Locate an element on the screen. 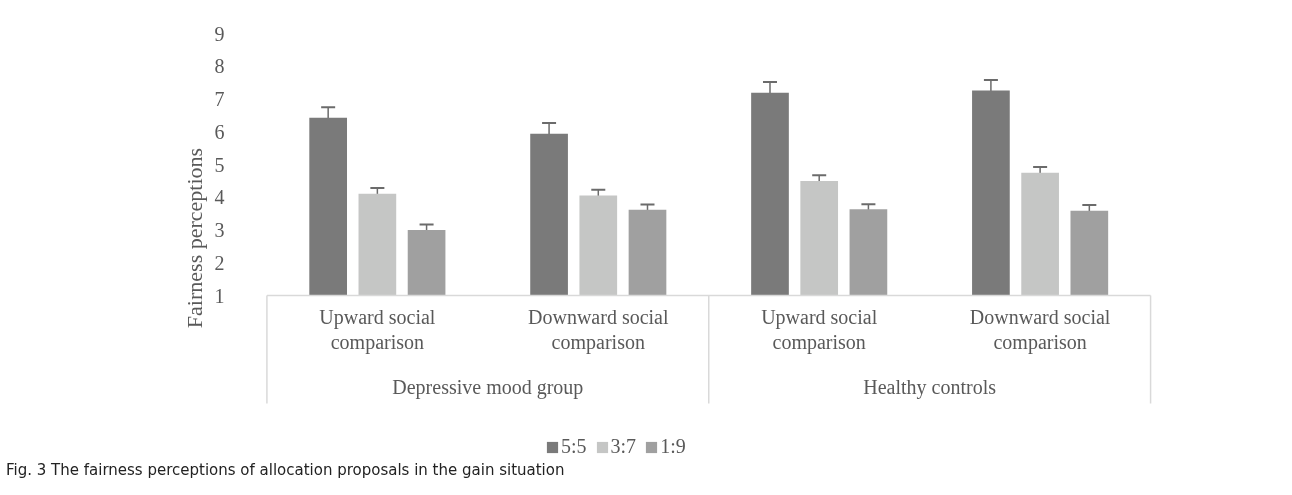  y-tick-label: 4 is located at coordinates (219, 197).